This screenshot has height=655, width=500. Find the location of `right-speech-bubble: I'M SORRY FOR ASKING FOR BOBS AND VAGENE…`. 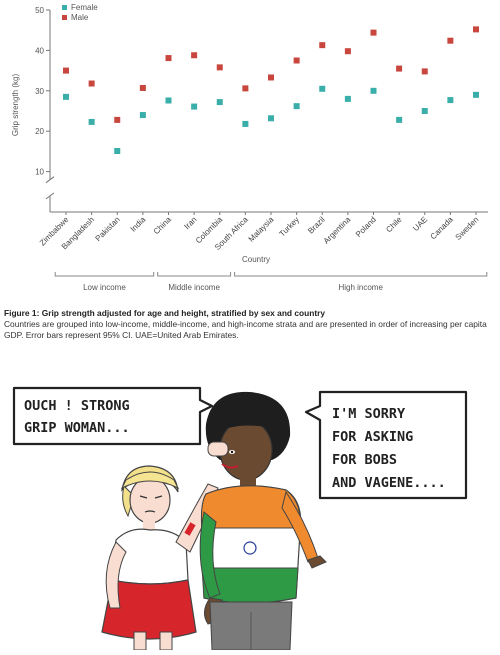

right-speech-bubble: I'M SORRY FOR ASKING FOR BOBS AND VAGENE… is located at coordinates (386, 445).